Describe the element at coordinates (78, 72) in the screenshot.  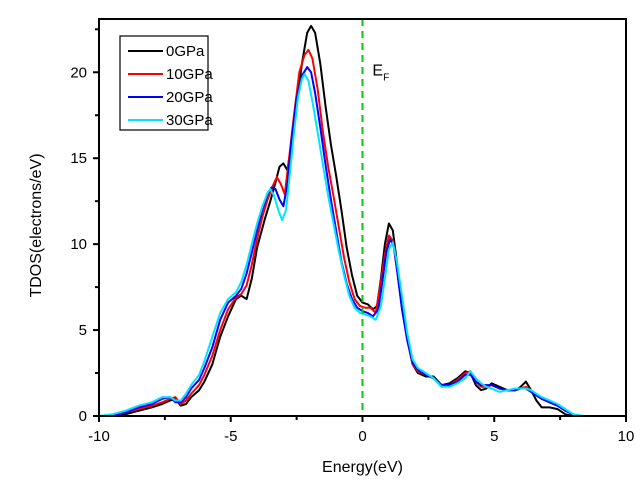
I see `y-tick-label: 20` at that location.